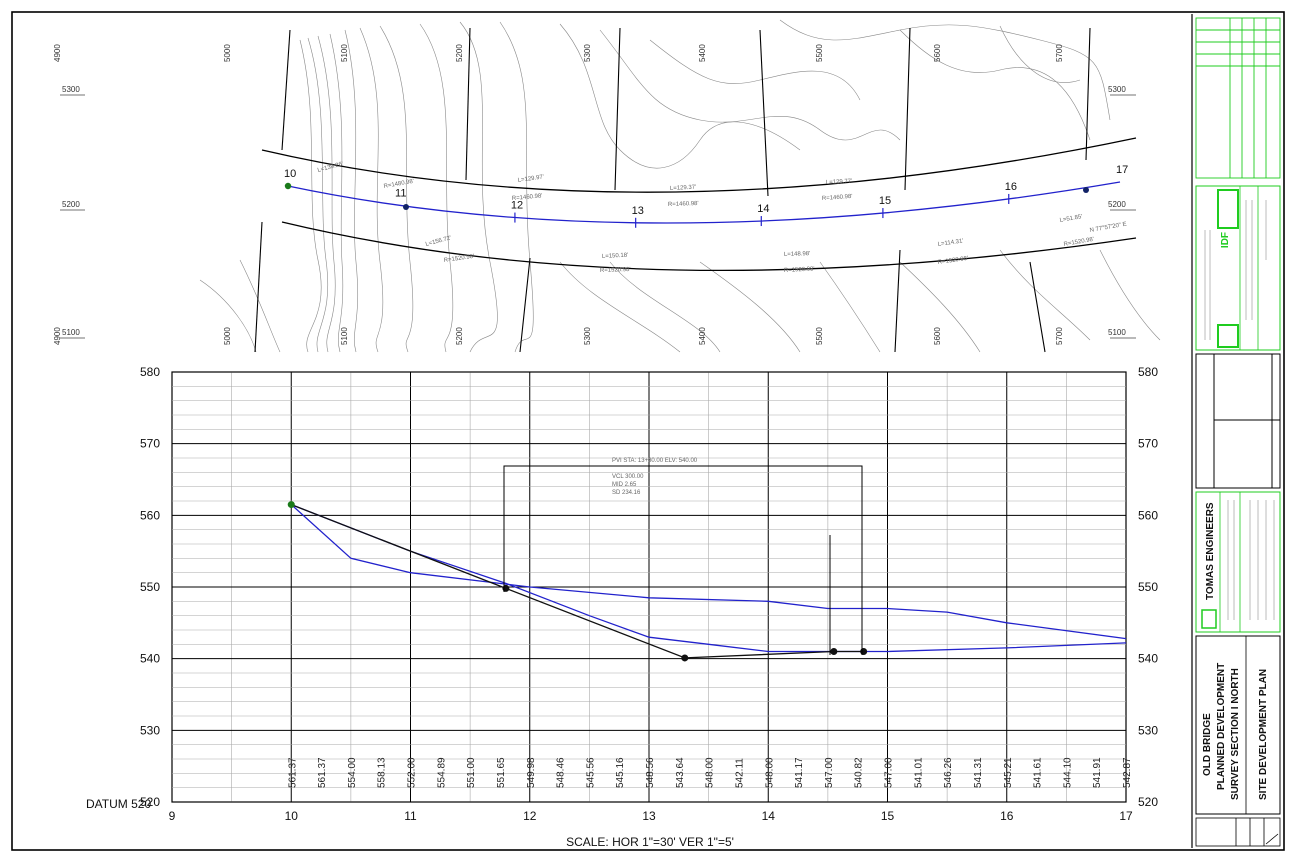  I want to click on revision-grid, so click(1238, 98).